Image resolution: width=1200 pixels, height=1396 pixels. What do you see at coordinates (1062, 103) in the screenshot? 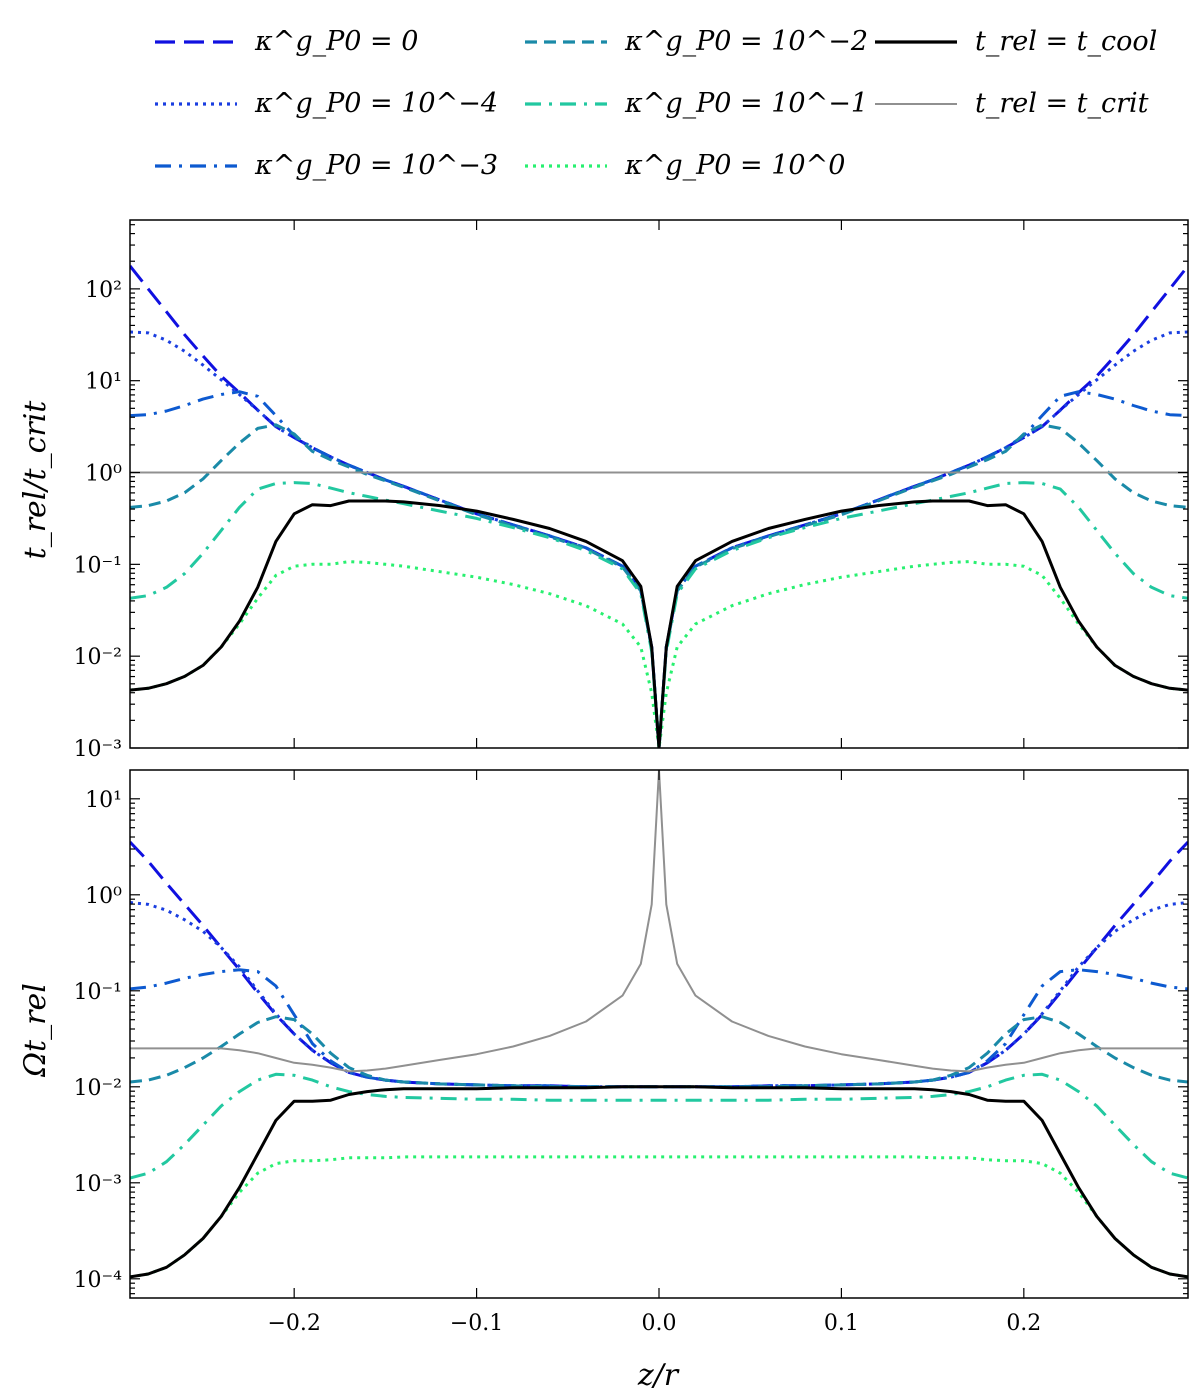
I see `legend-label-t-rel-t-crit: t_rel = t_crit` at bounding box center [1062, 103].